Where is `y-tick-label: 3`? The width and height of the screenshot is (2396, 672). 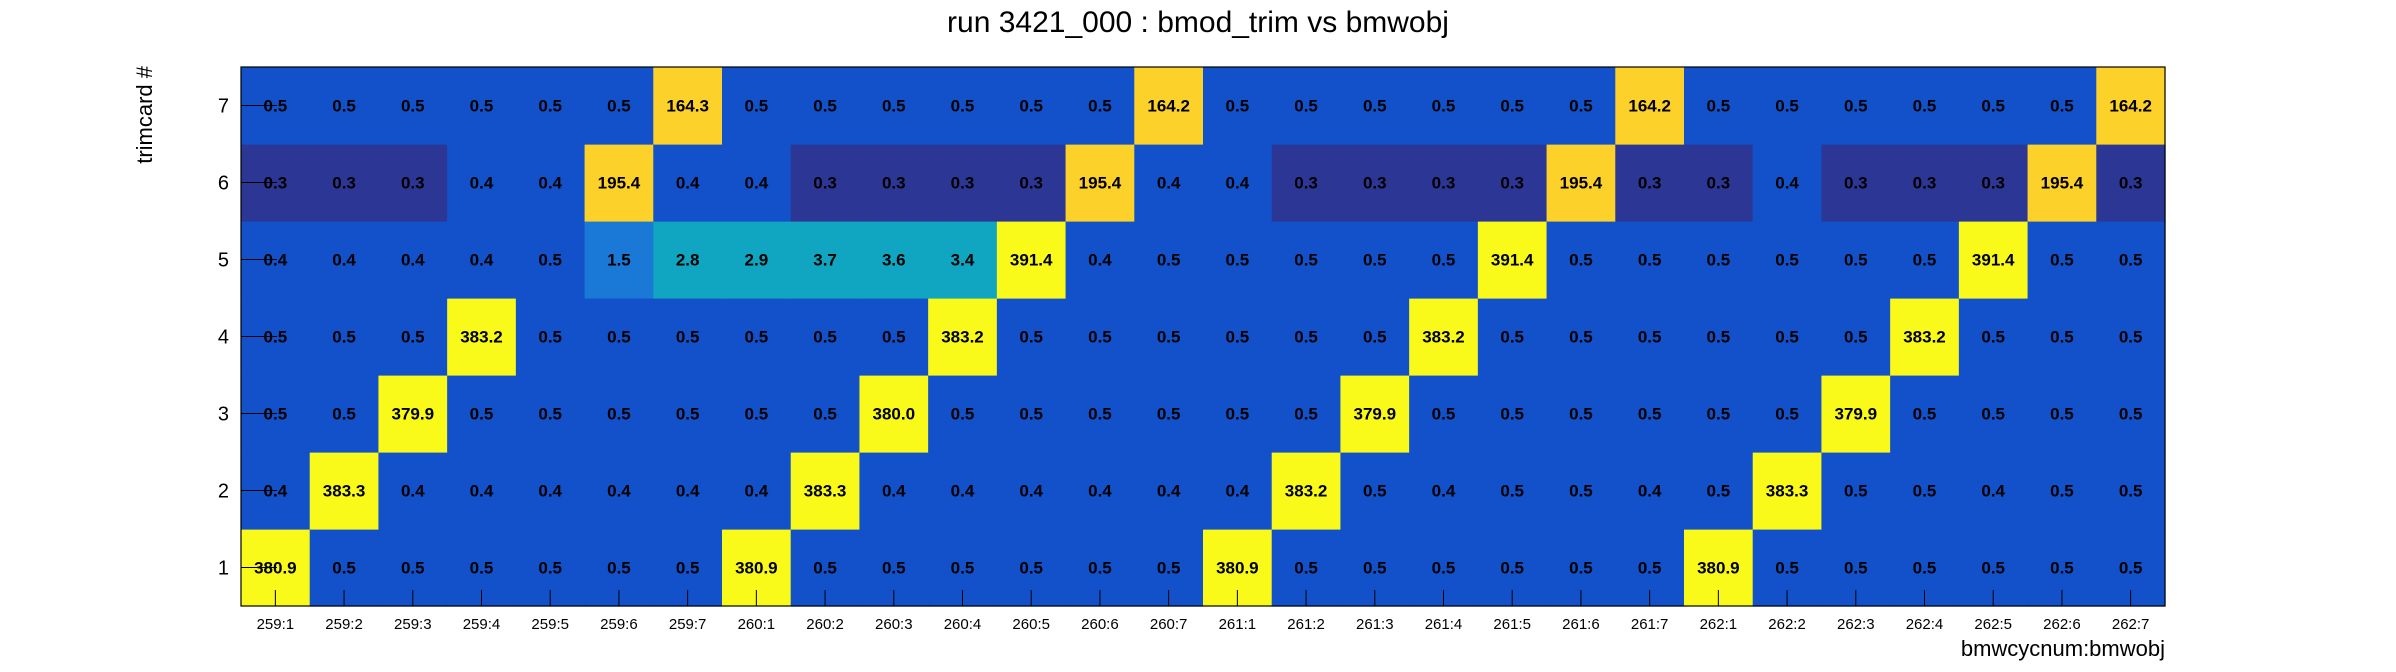 y-tick-label: 3 is located at coordinates (223, 415).